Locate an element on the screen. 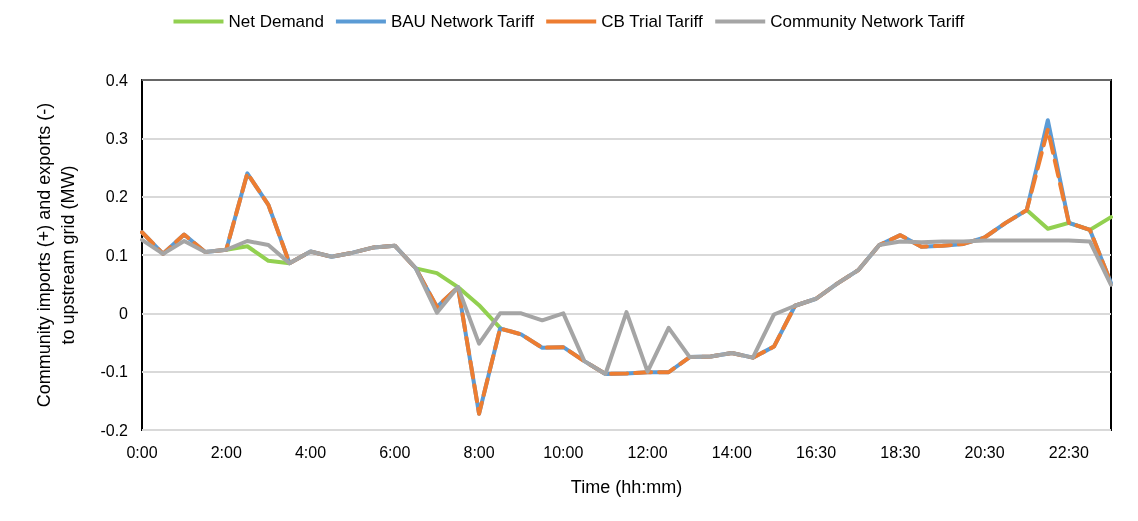 The width and height of the screenshot is (1138, 521). x-tick-label: 22:30 is located at coordinates (1068, 452).